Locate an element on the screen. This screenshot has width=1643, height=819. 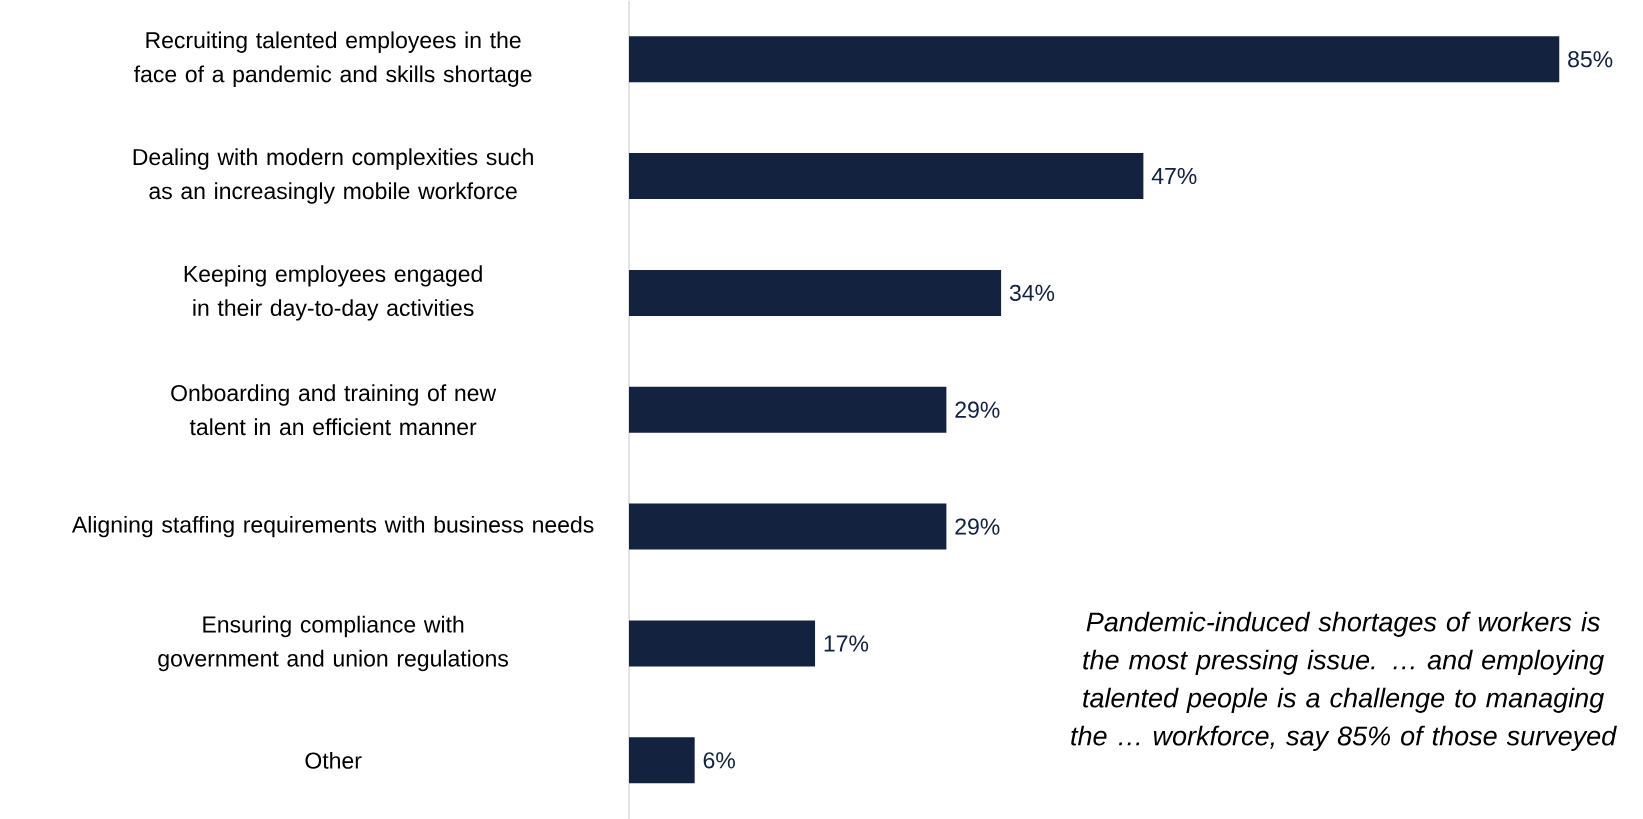
y-tick-label: Dealing with modern complexities such as an increasingly mobile workforce is located at coordinates (333, 176).